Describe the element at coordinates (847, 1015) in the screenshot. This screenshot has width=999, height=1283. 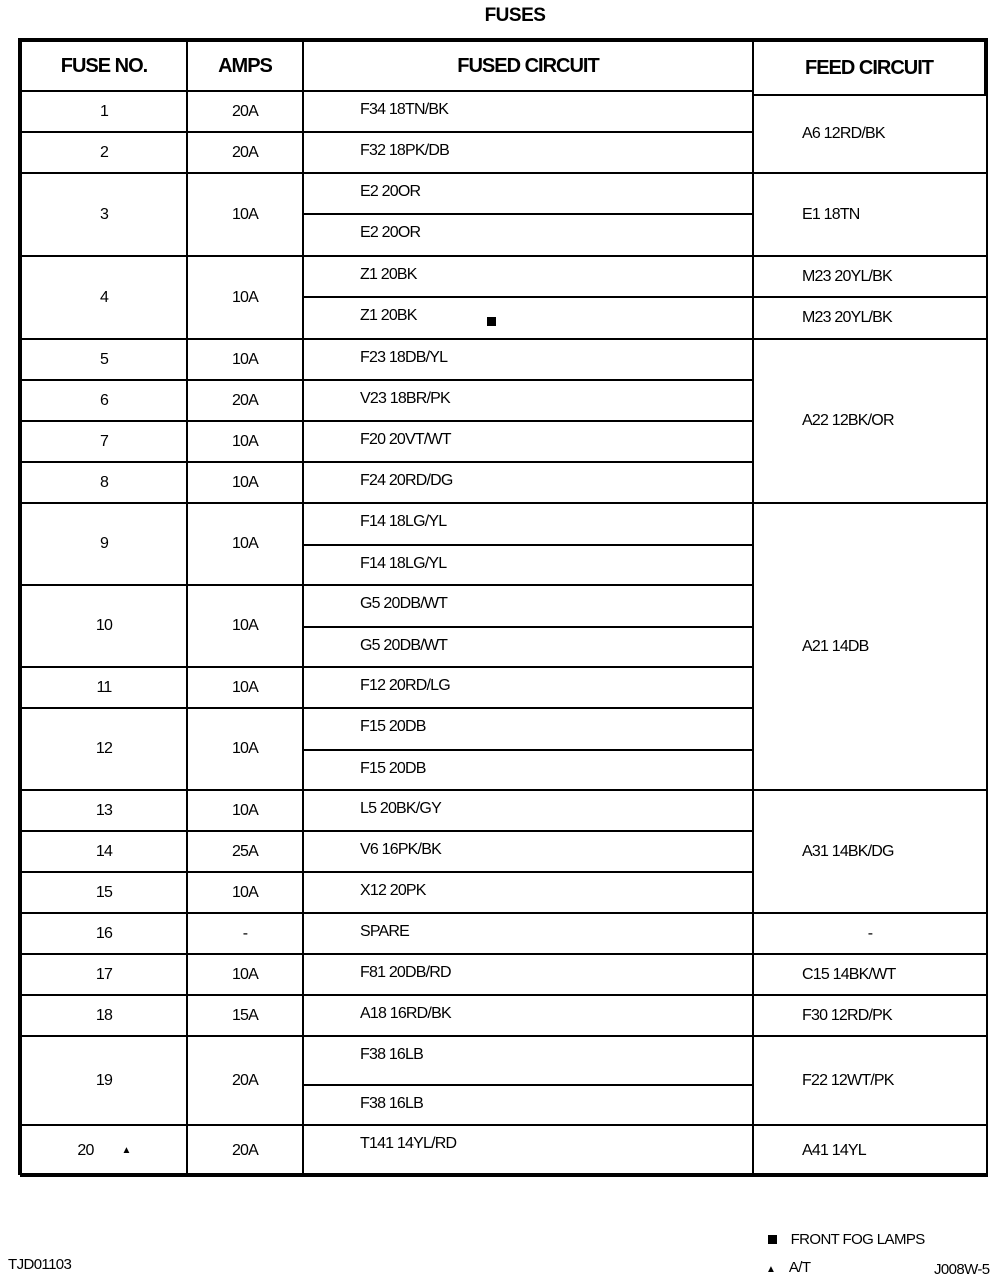
I see `feed-circuit-cell-text: F30 12RD/PK` at that location.